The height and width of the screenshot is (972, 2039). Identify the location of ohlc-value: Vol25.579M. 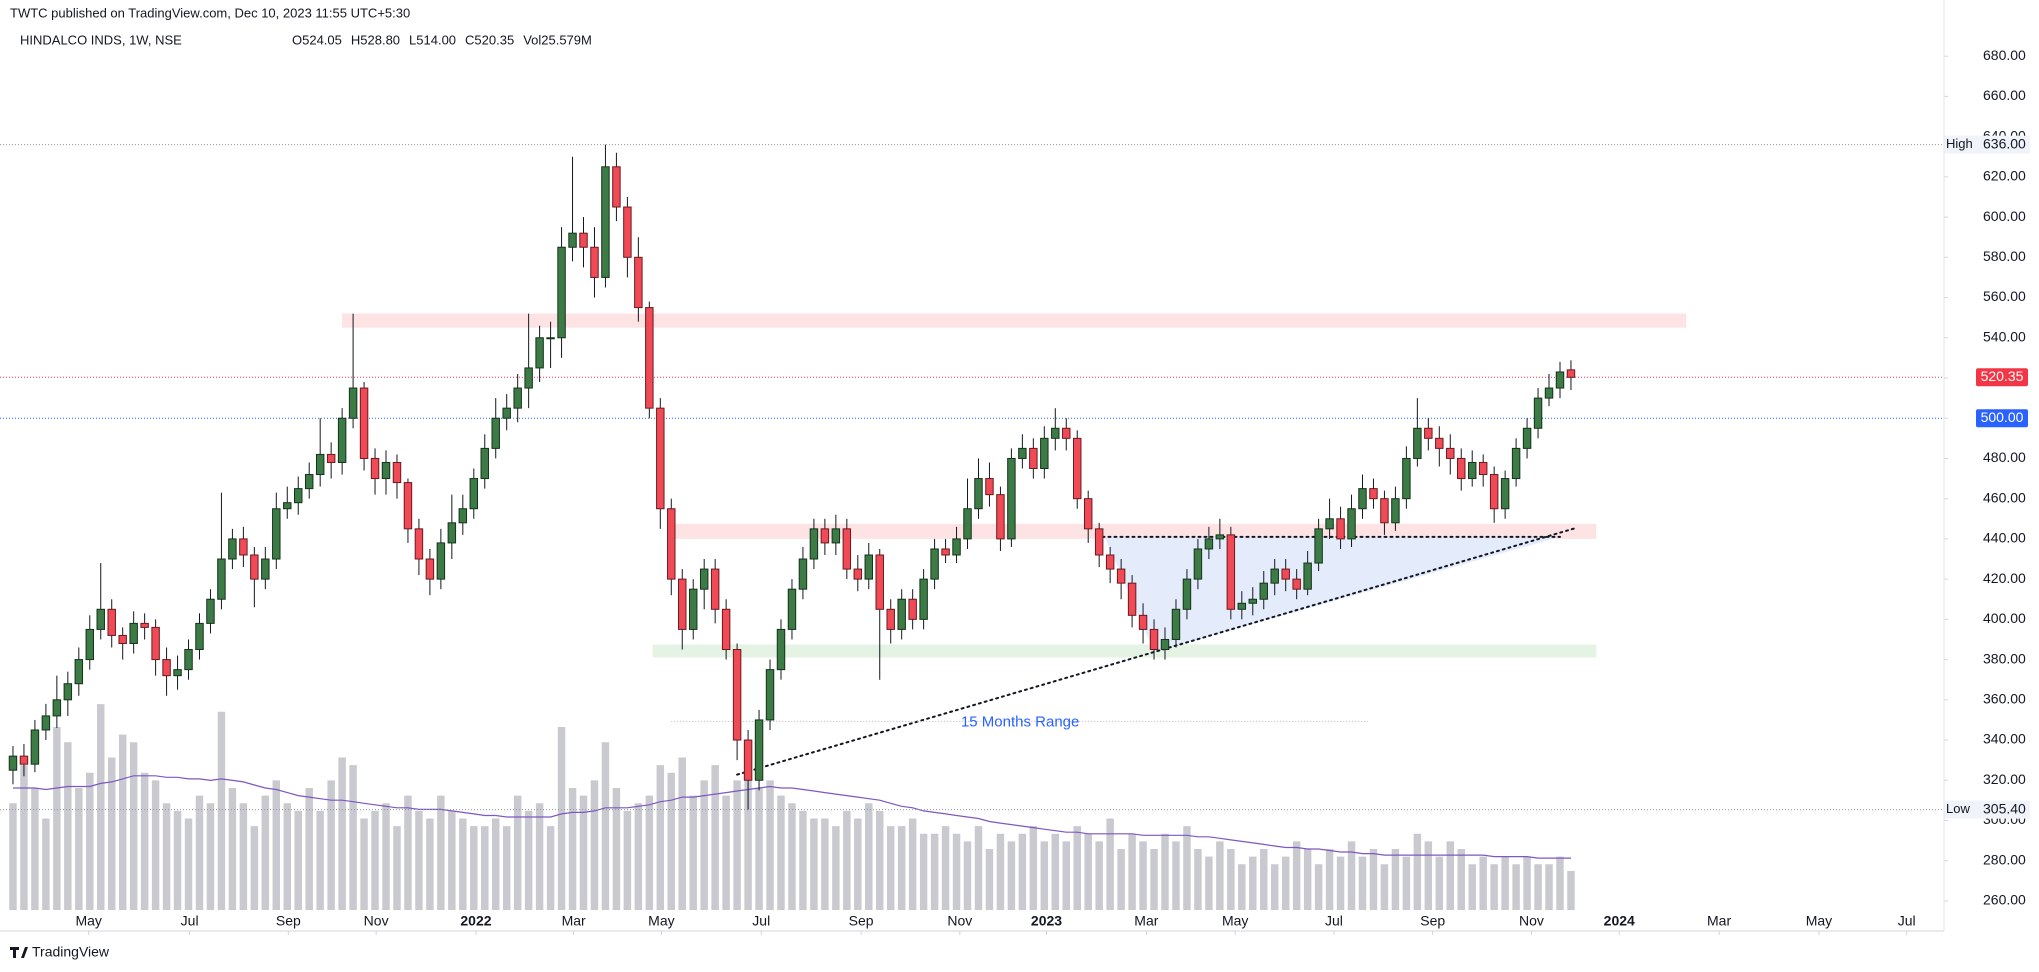
(557, 39).